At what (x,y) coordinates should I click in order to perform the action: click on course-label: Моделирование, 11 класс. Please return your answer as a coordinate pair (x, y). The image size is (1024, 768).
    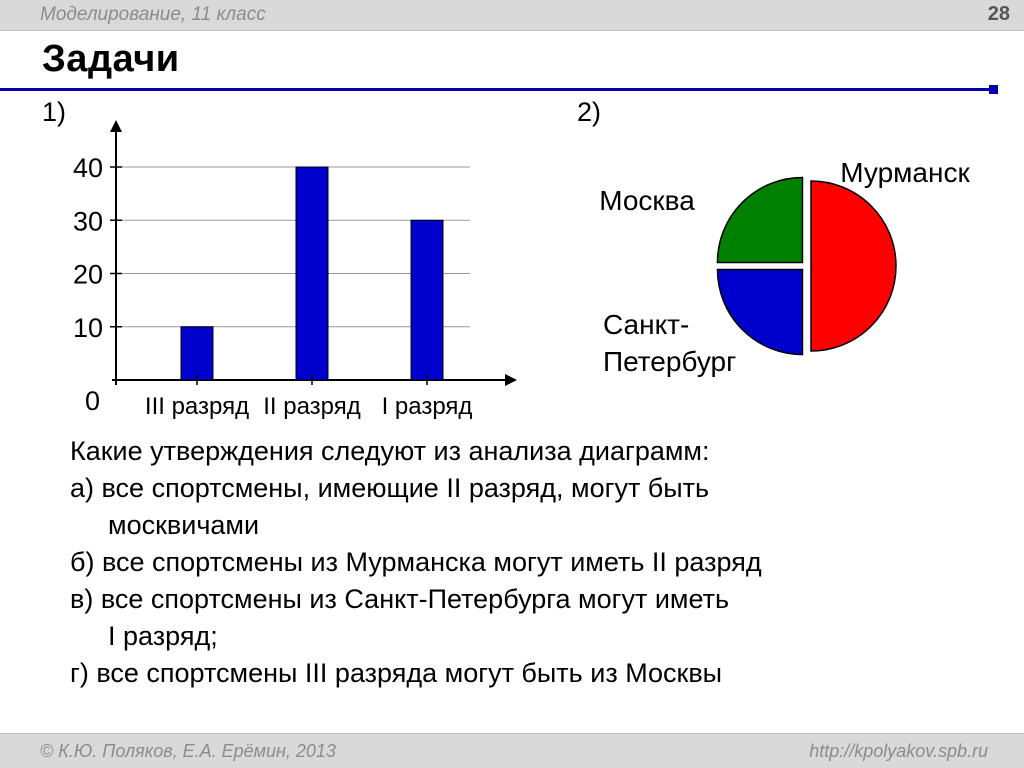
    Looking at the image, I should click on (153, 14).